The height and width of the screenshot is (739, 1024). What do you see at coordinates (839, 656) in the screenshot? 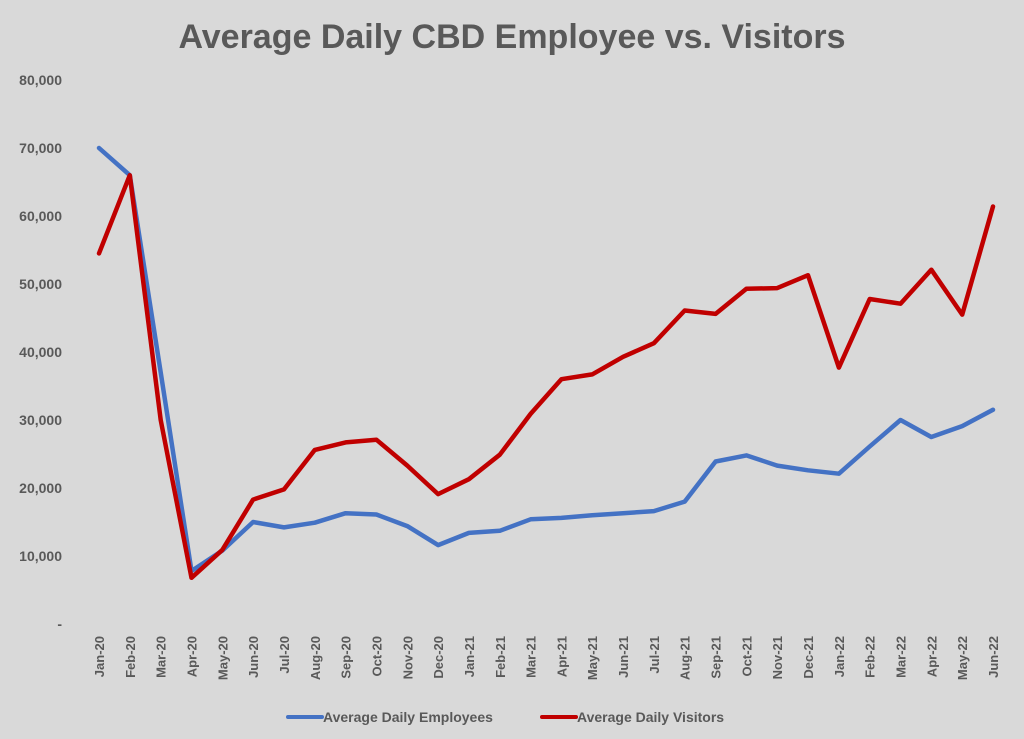
I see `x-tick-label: Jan-22` at bounding box center [839, 656].